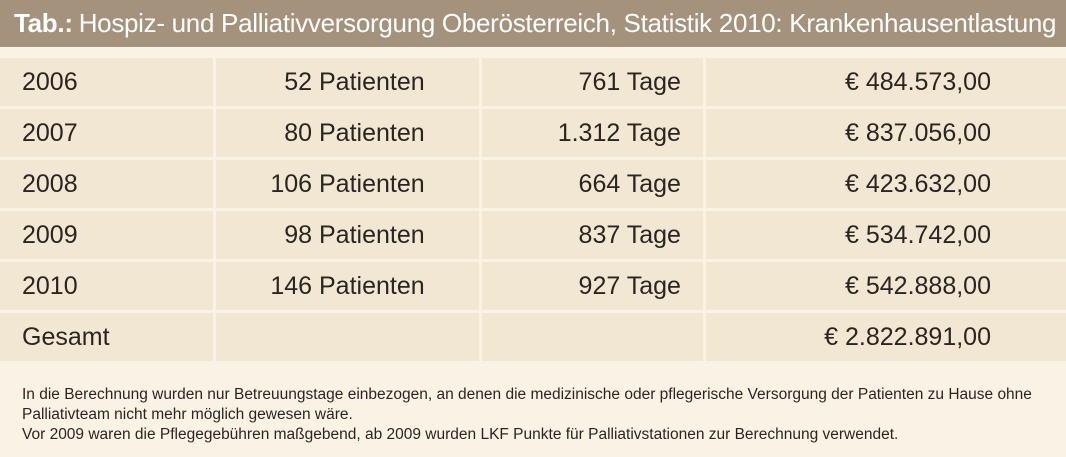 Image resolution: width=1066 pixels, height=457 pixels. I want to click on table-row: 2008 106 Patienten 664 Tage € 423.632,00, so click(533, 184).